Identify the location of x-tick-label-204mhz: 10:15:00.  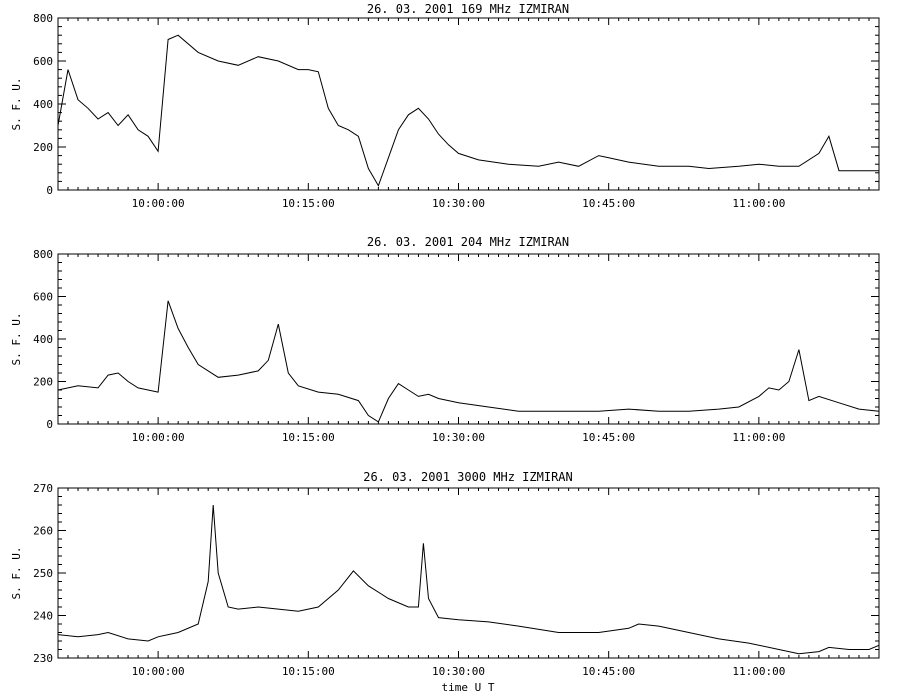
(308, 437).